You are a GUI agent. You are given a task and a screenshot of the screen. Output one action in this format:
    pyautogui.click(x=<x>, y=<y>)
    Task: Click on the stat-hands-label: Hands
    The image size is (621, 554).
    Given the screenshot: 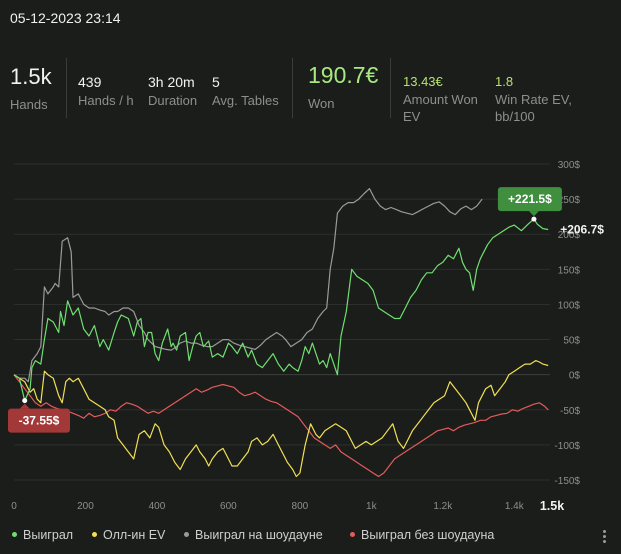 What is the action you would take?
    pyautogui.click(x=29, y=104)
    